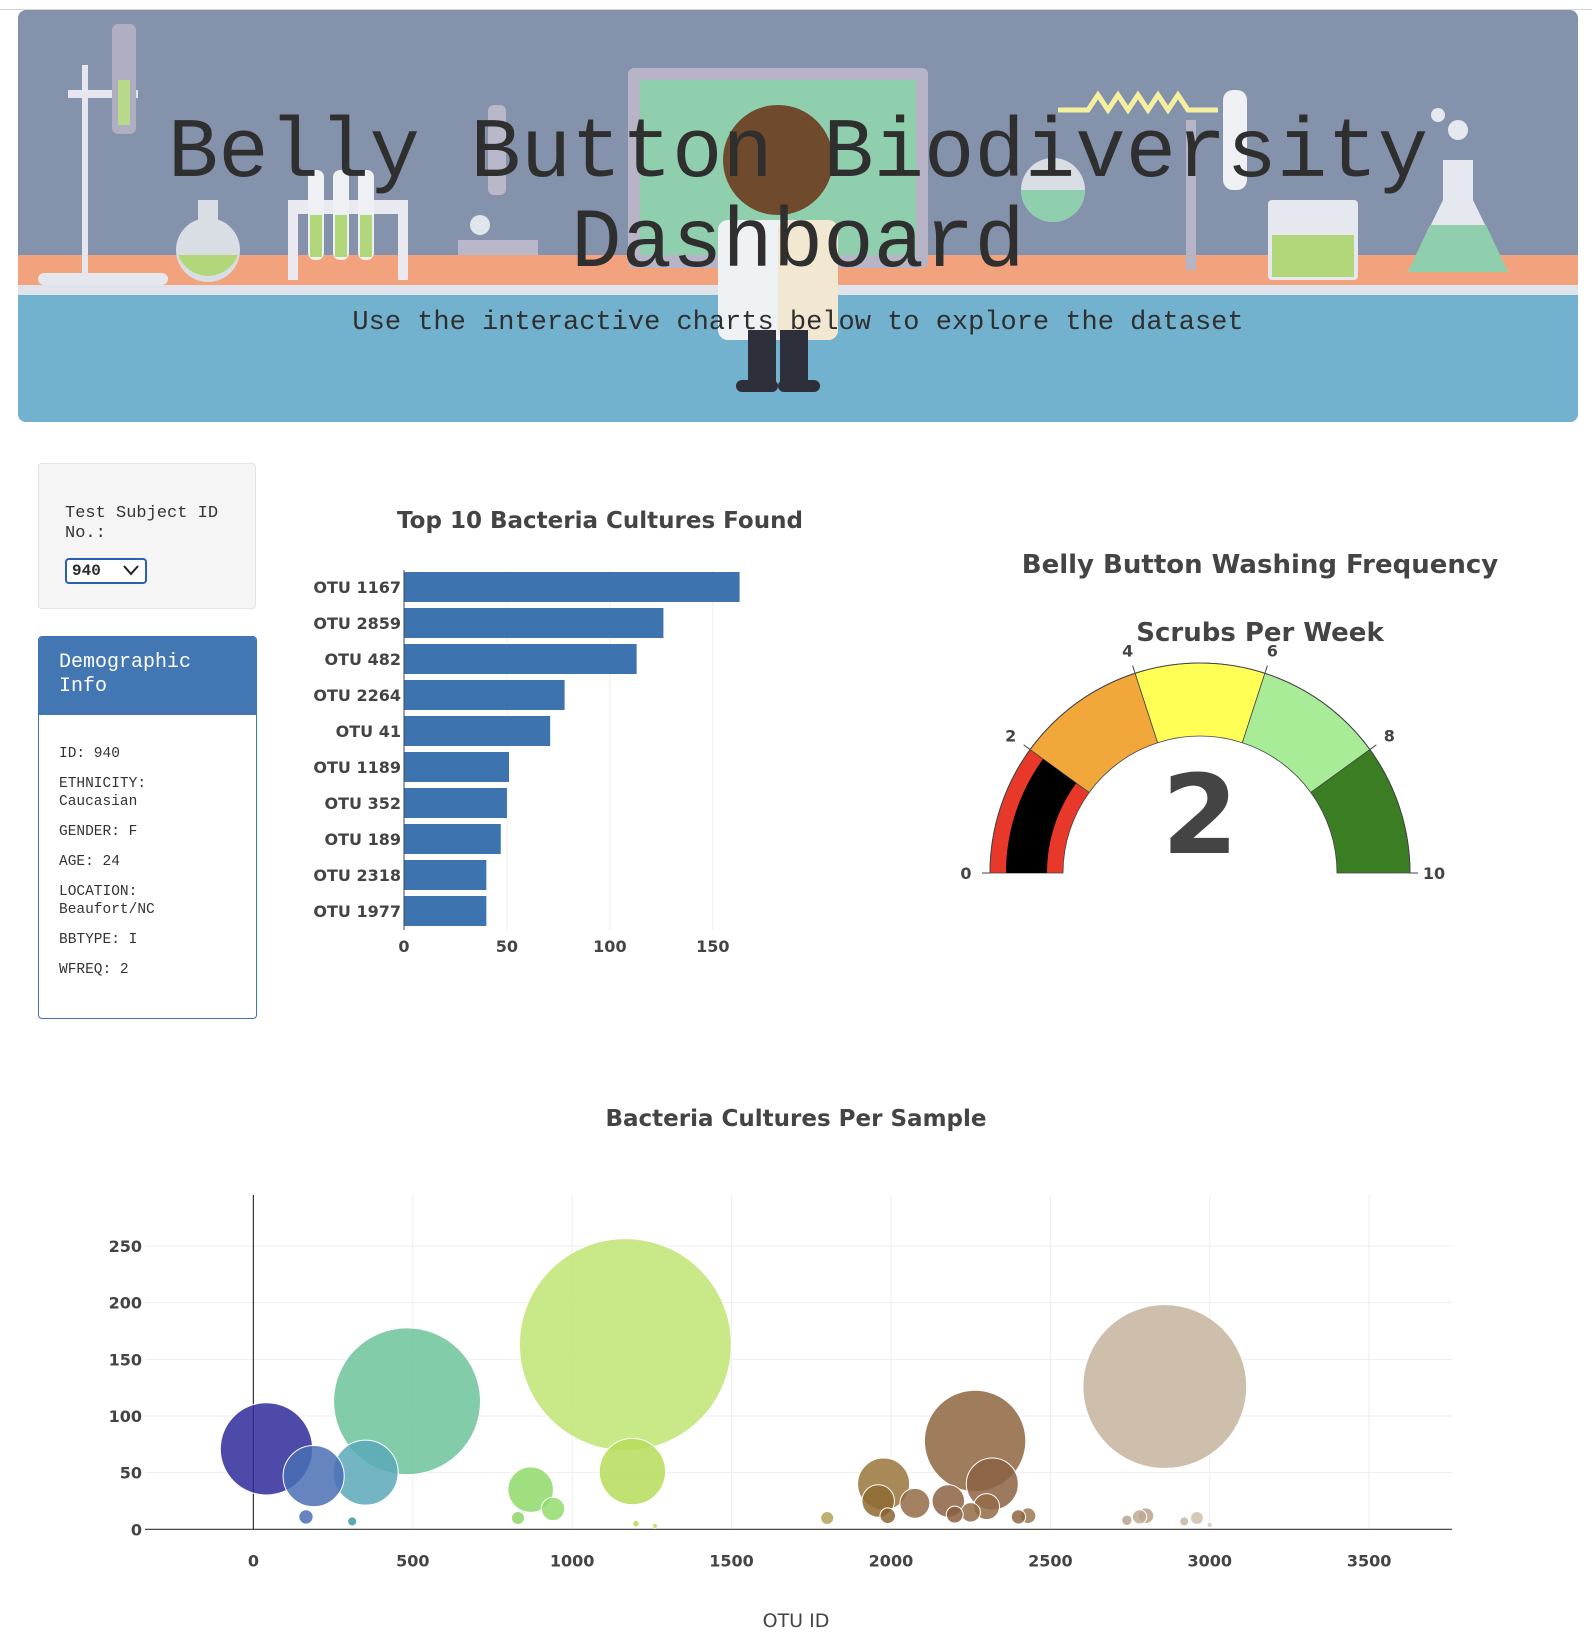 The image size is (1592, 1652). What do you see at coordinates (357, 695) in the screenshot?
I see `bar-category-label: OTU 2264` at bounding box center [357, 695].